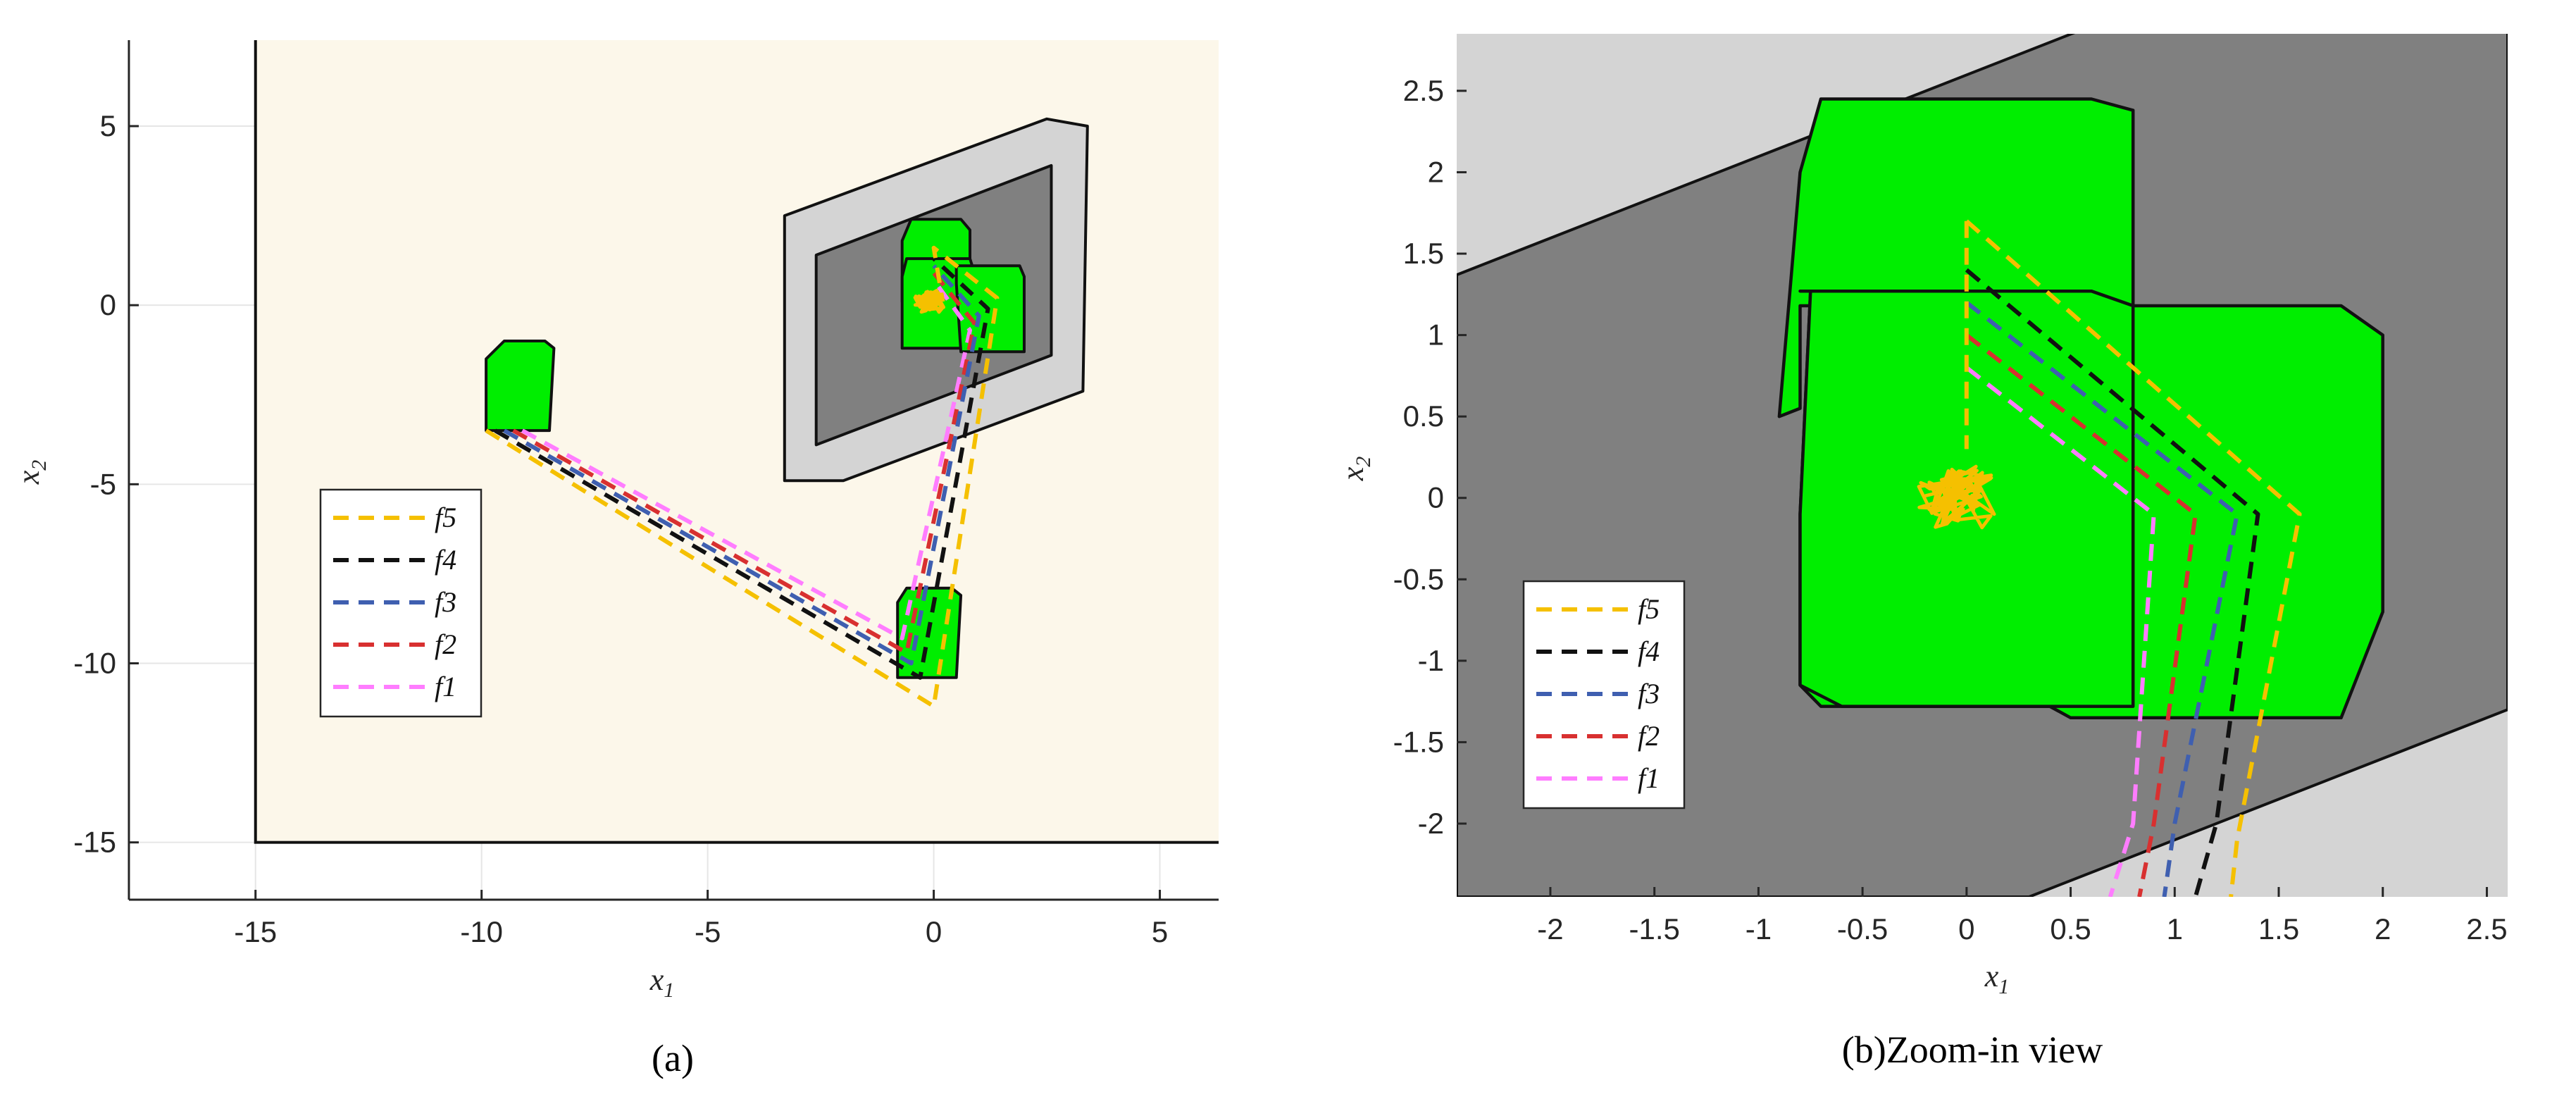 Image resolution: width=2576 pixels, height=1104 pixels. I want to click on b-x-tick-label-5: 0.5, so click(2070, 928).